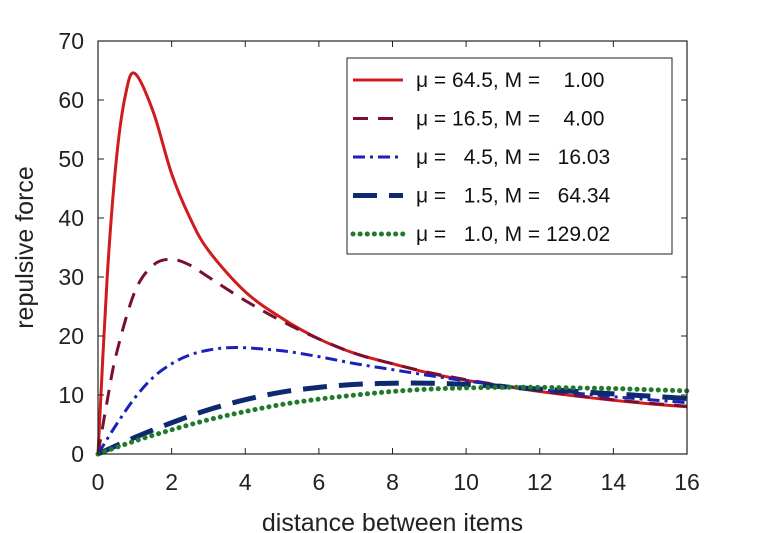 Image resolution: width=760 pixels, height=533 pixels. I want to click on x-tick-label: 10, so click(466, 482).